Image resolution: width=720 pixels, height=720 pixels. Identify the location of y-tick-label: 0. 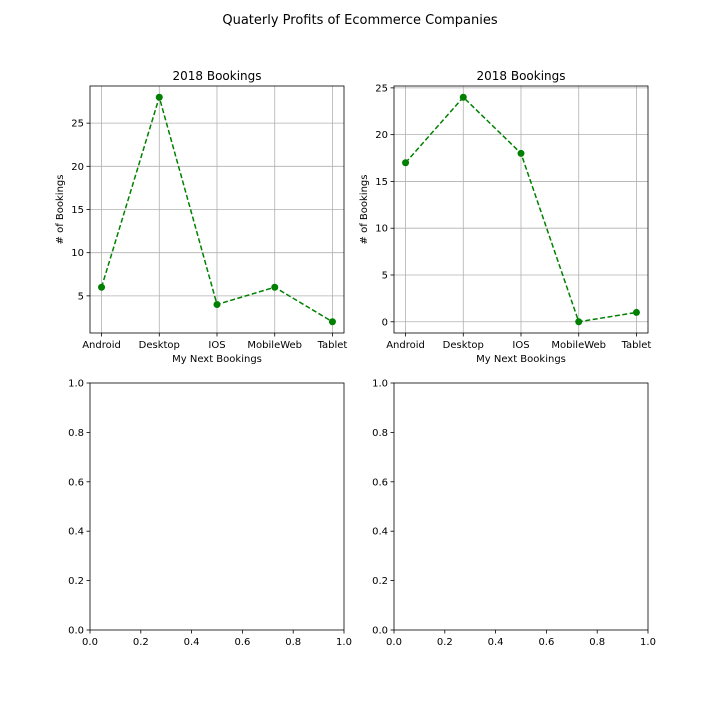
(385, 322).